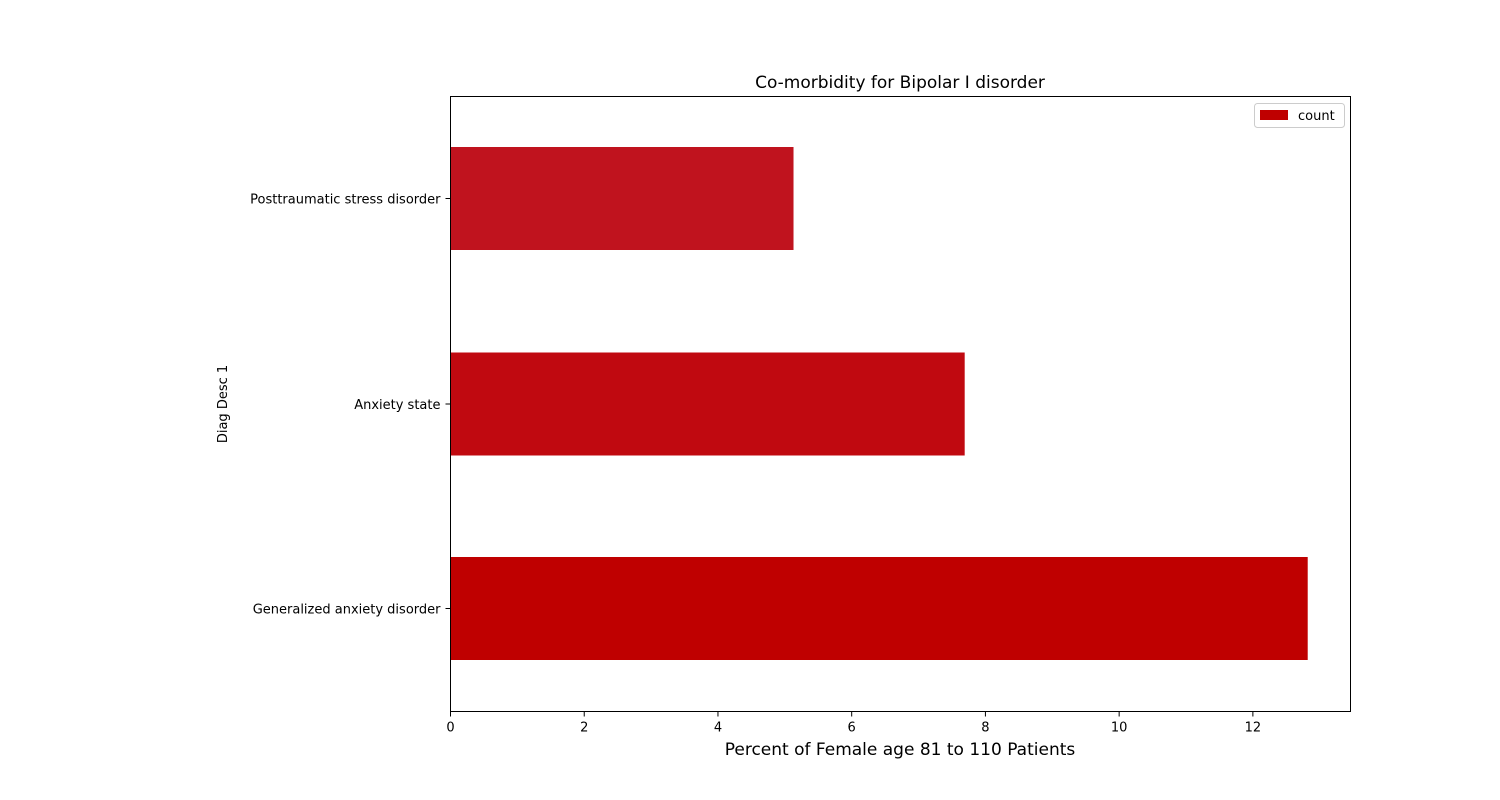 The height and width of the screenshot is (800, 1500). I want to click on x-tick-label: 8, so click(985, 728).